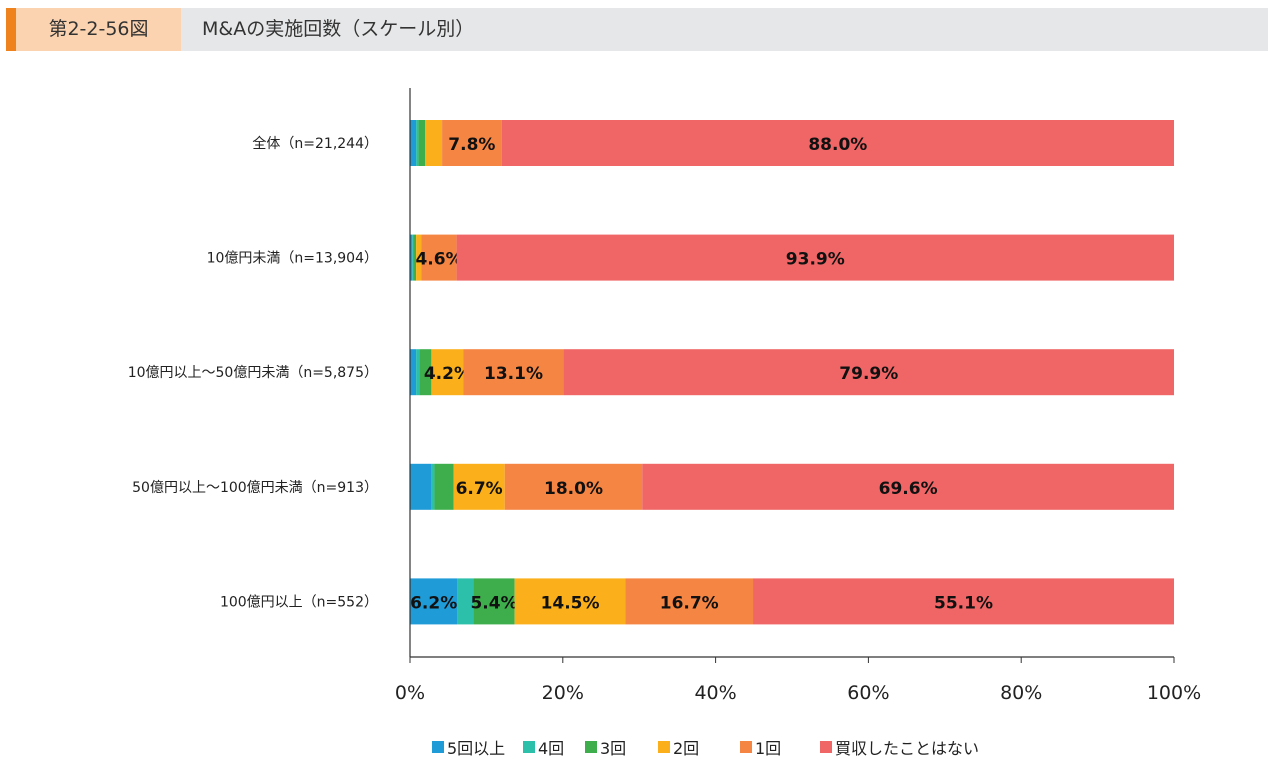 This screenshot has width=1268, height=759. I want to click on data-label: 79.9%, so click(868, 374).